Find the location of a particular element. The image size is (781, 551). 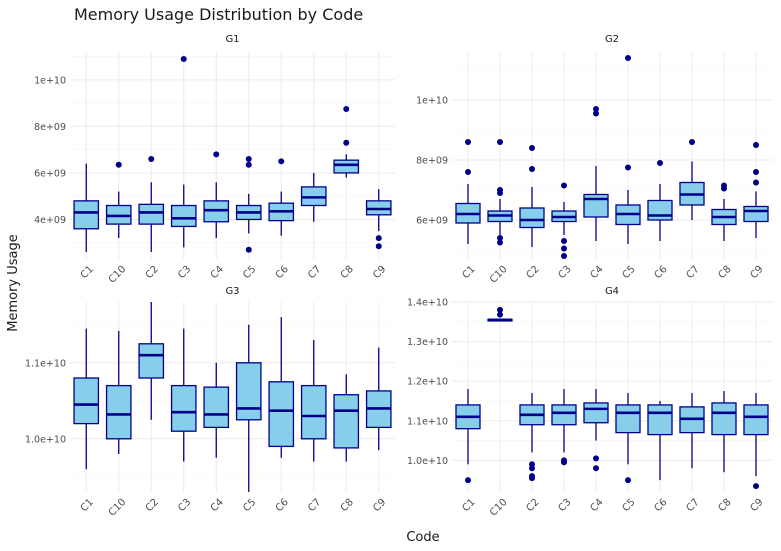

box-c2 is located at coordinates (151, 204).